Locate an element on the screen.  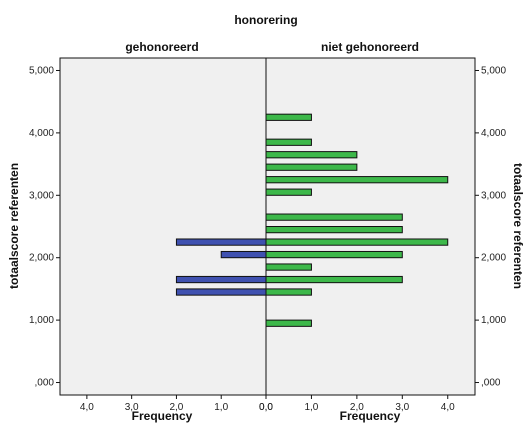
x-tick-label-right: 3,0 is located at coordinates (402, 407).